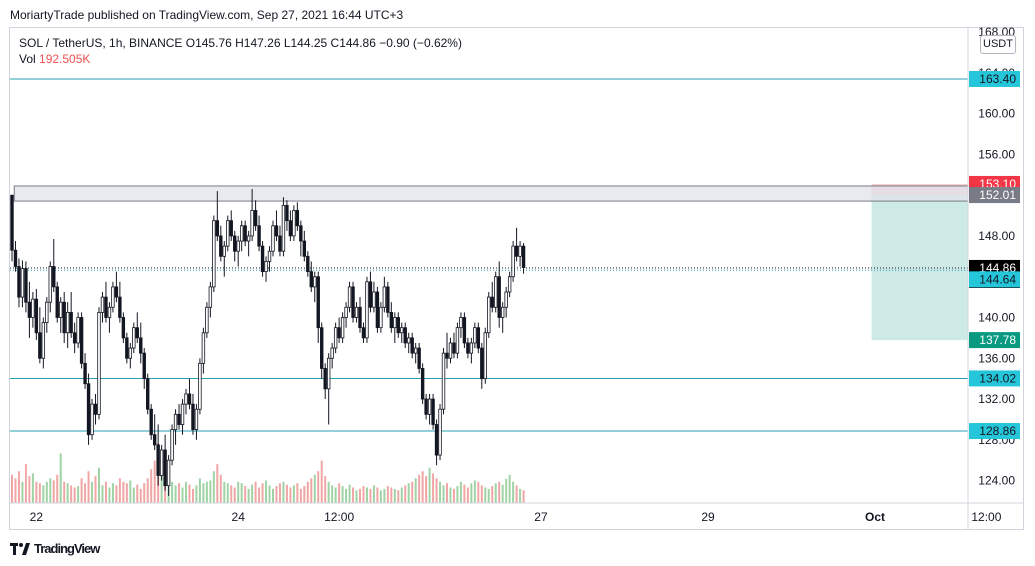 The image size is (1035, 566). I want to click on symbol-label: SOL / TetherUS, 1h, BINANCE, so click(101, 43).